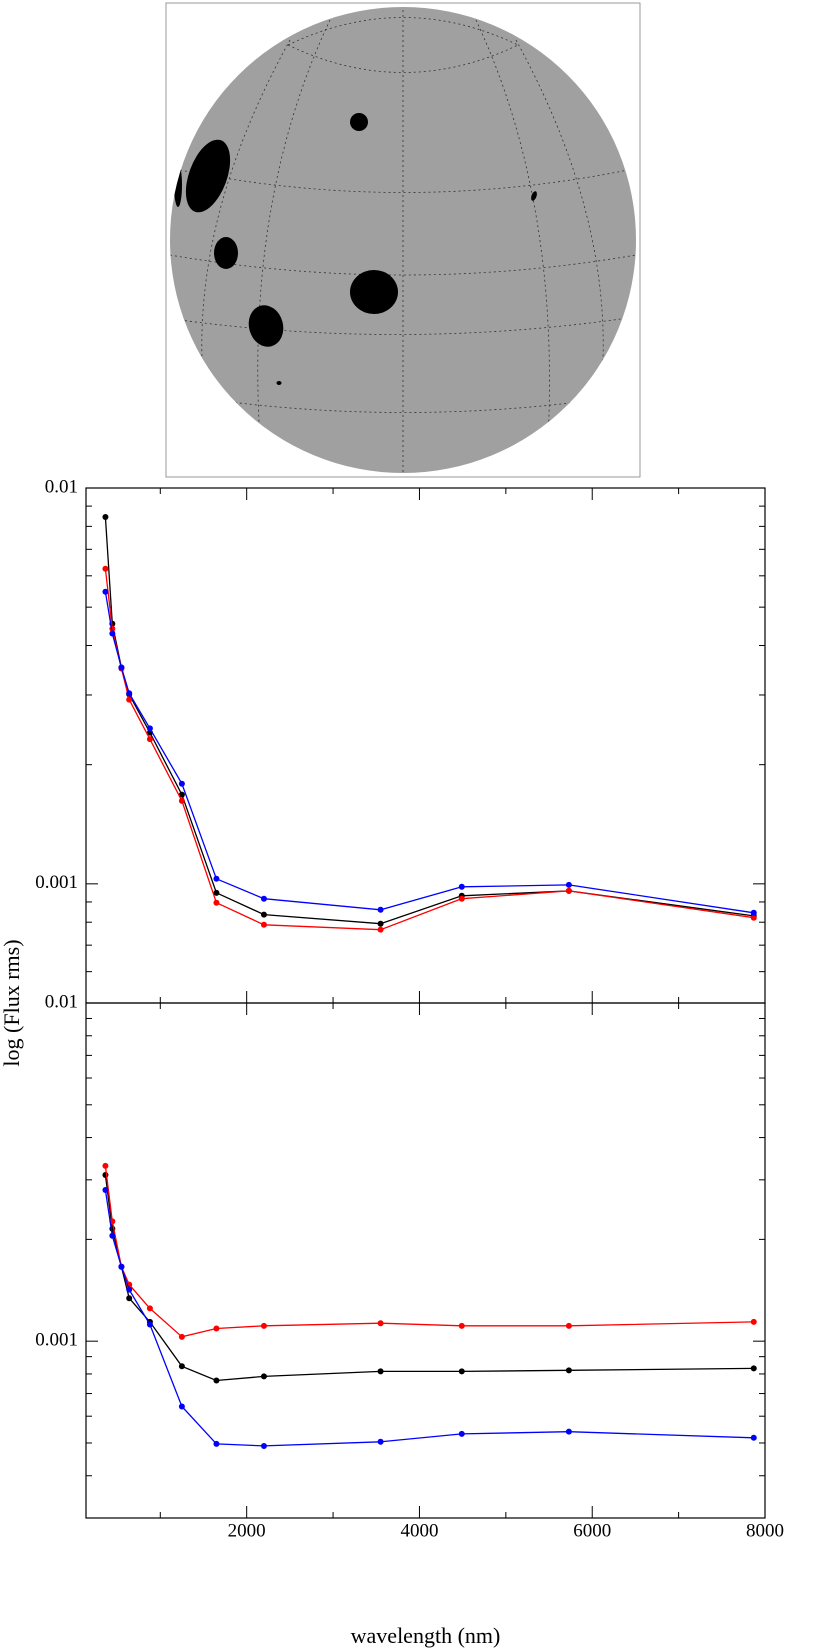 Image resolution: width=830 pixels, height=1651 pixels. I want to click on x-tick-label: 6000, so click(592, 1530).